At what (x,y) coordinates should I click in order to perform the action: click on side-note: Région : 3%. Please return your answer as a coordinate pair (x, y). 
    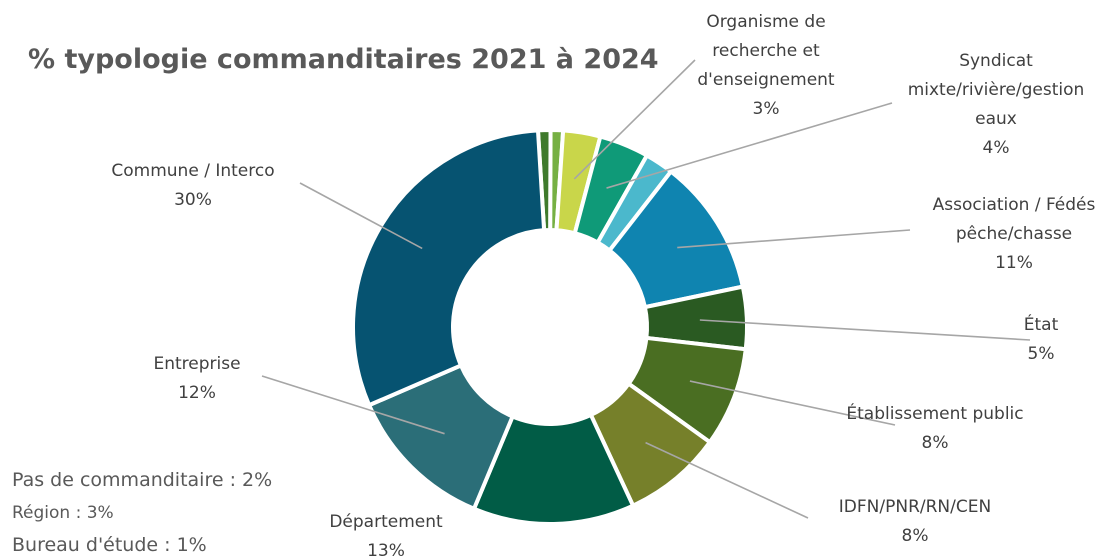
    Looking at the image, I should click on (63, 513).